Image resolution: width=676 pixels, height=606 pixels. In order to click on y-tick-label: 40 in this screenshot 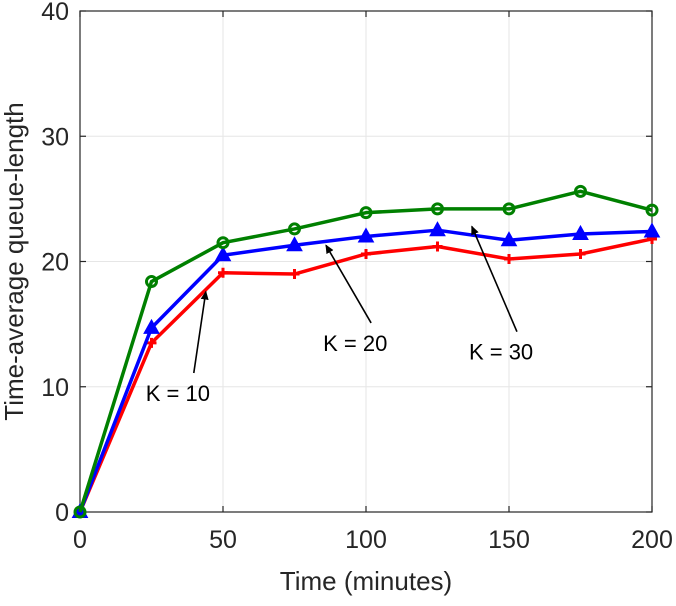, I will do `click(55, 13)`.